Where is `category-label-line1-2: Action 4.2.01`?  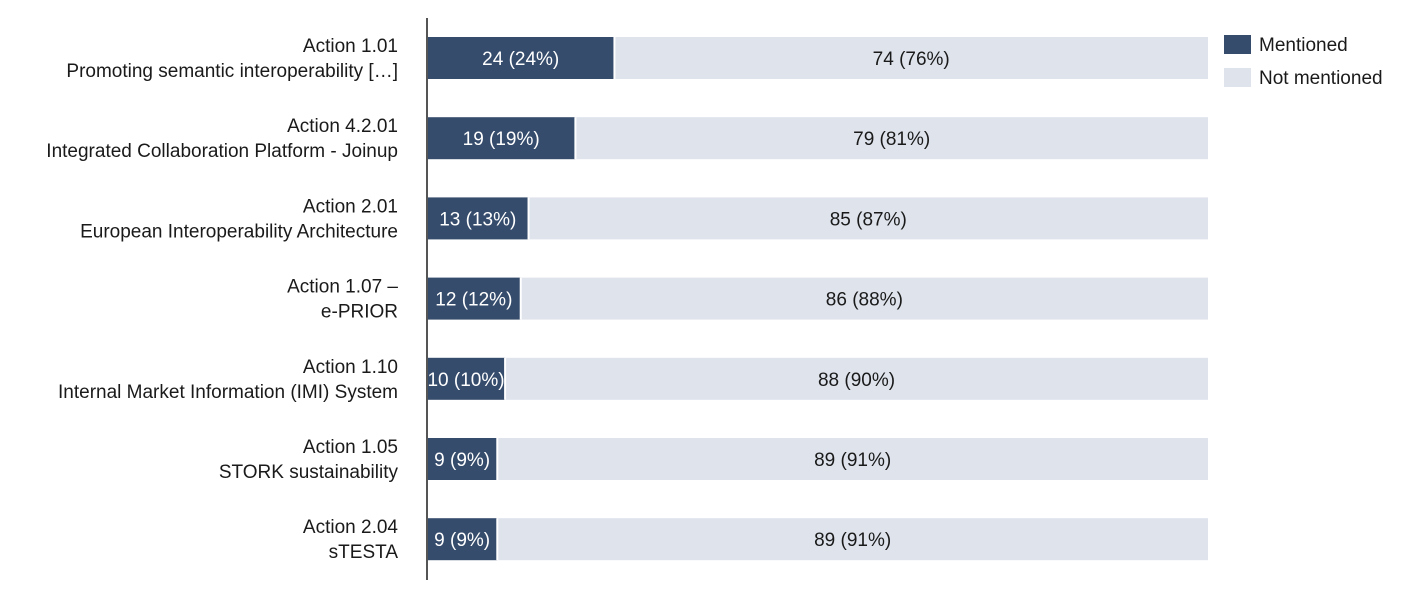
category-label-line1-2: Action 4.2.01 is located at coordinates (342, 126).